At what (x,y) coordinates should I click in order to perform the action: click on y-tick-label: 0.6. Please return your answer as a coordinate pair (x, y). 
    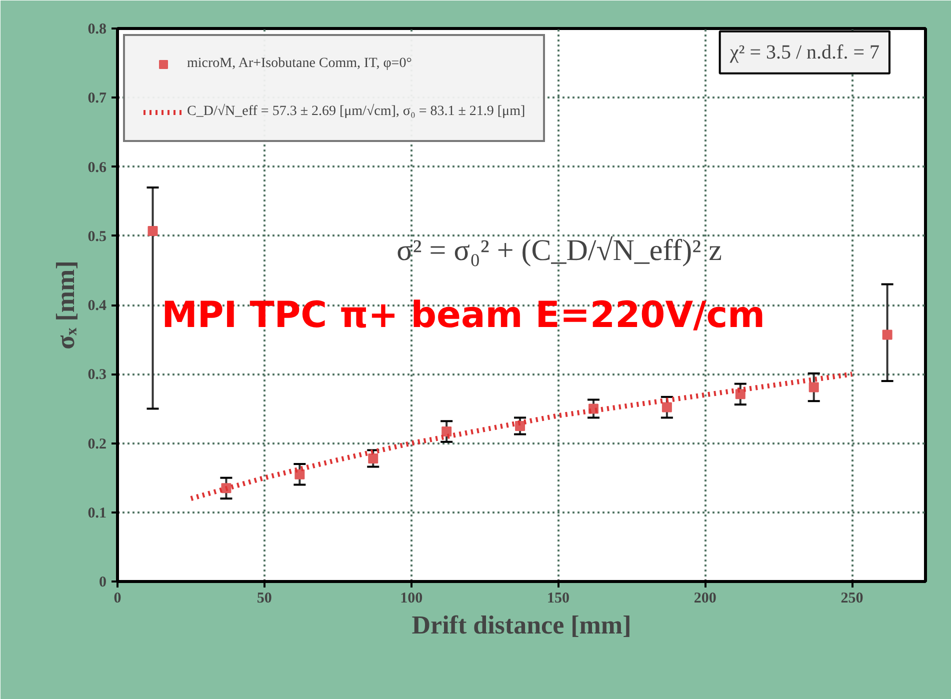
    Looking at the image, I should click on (97, 168).